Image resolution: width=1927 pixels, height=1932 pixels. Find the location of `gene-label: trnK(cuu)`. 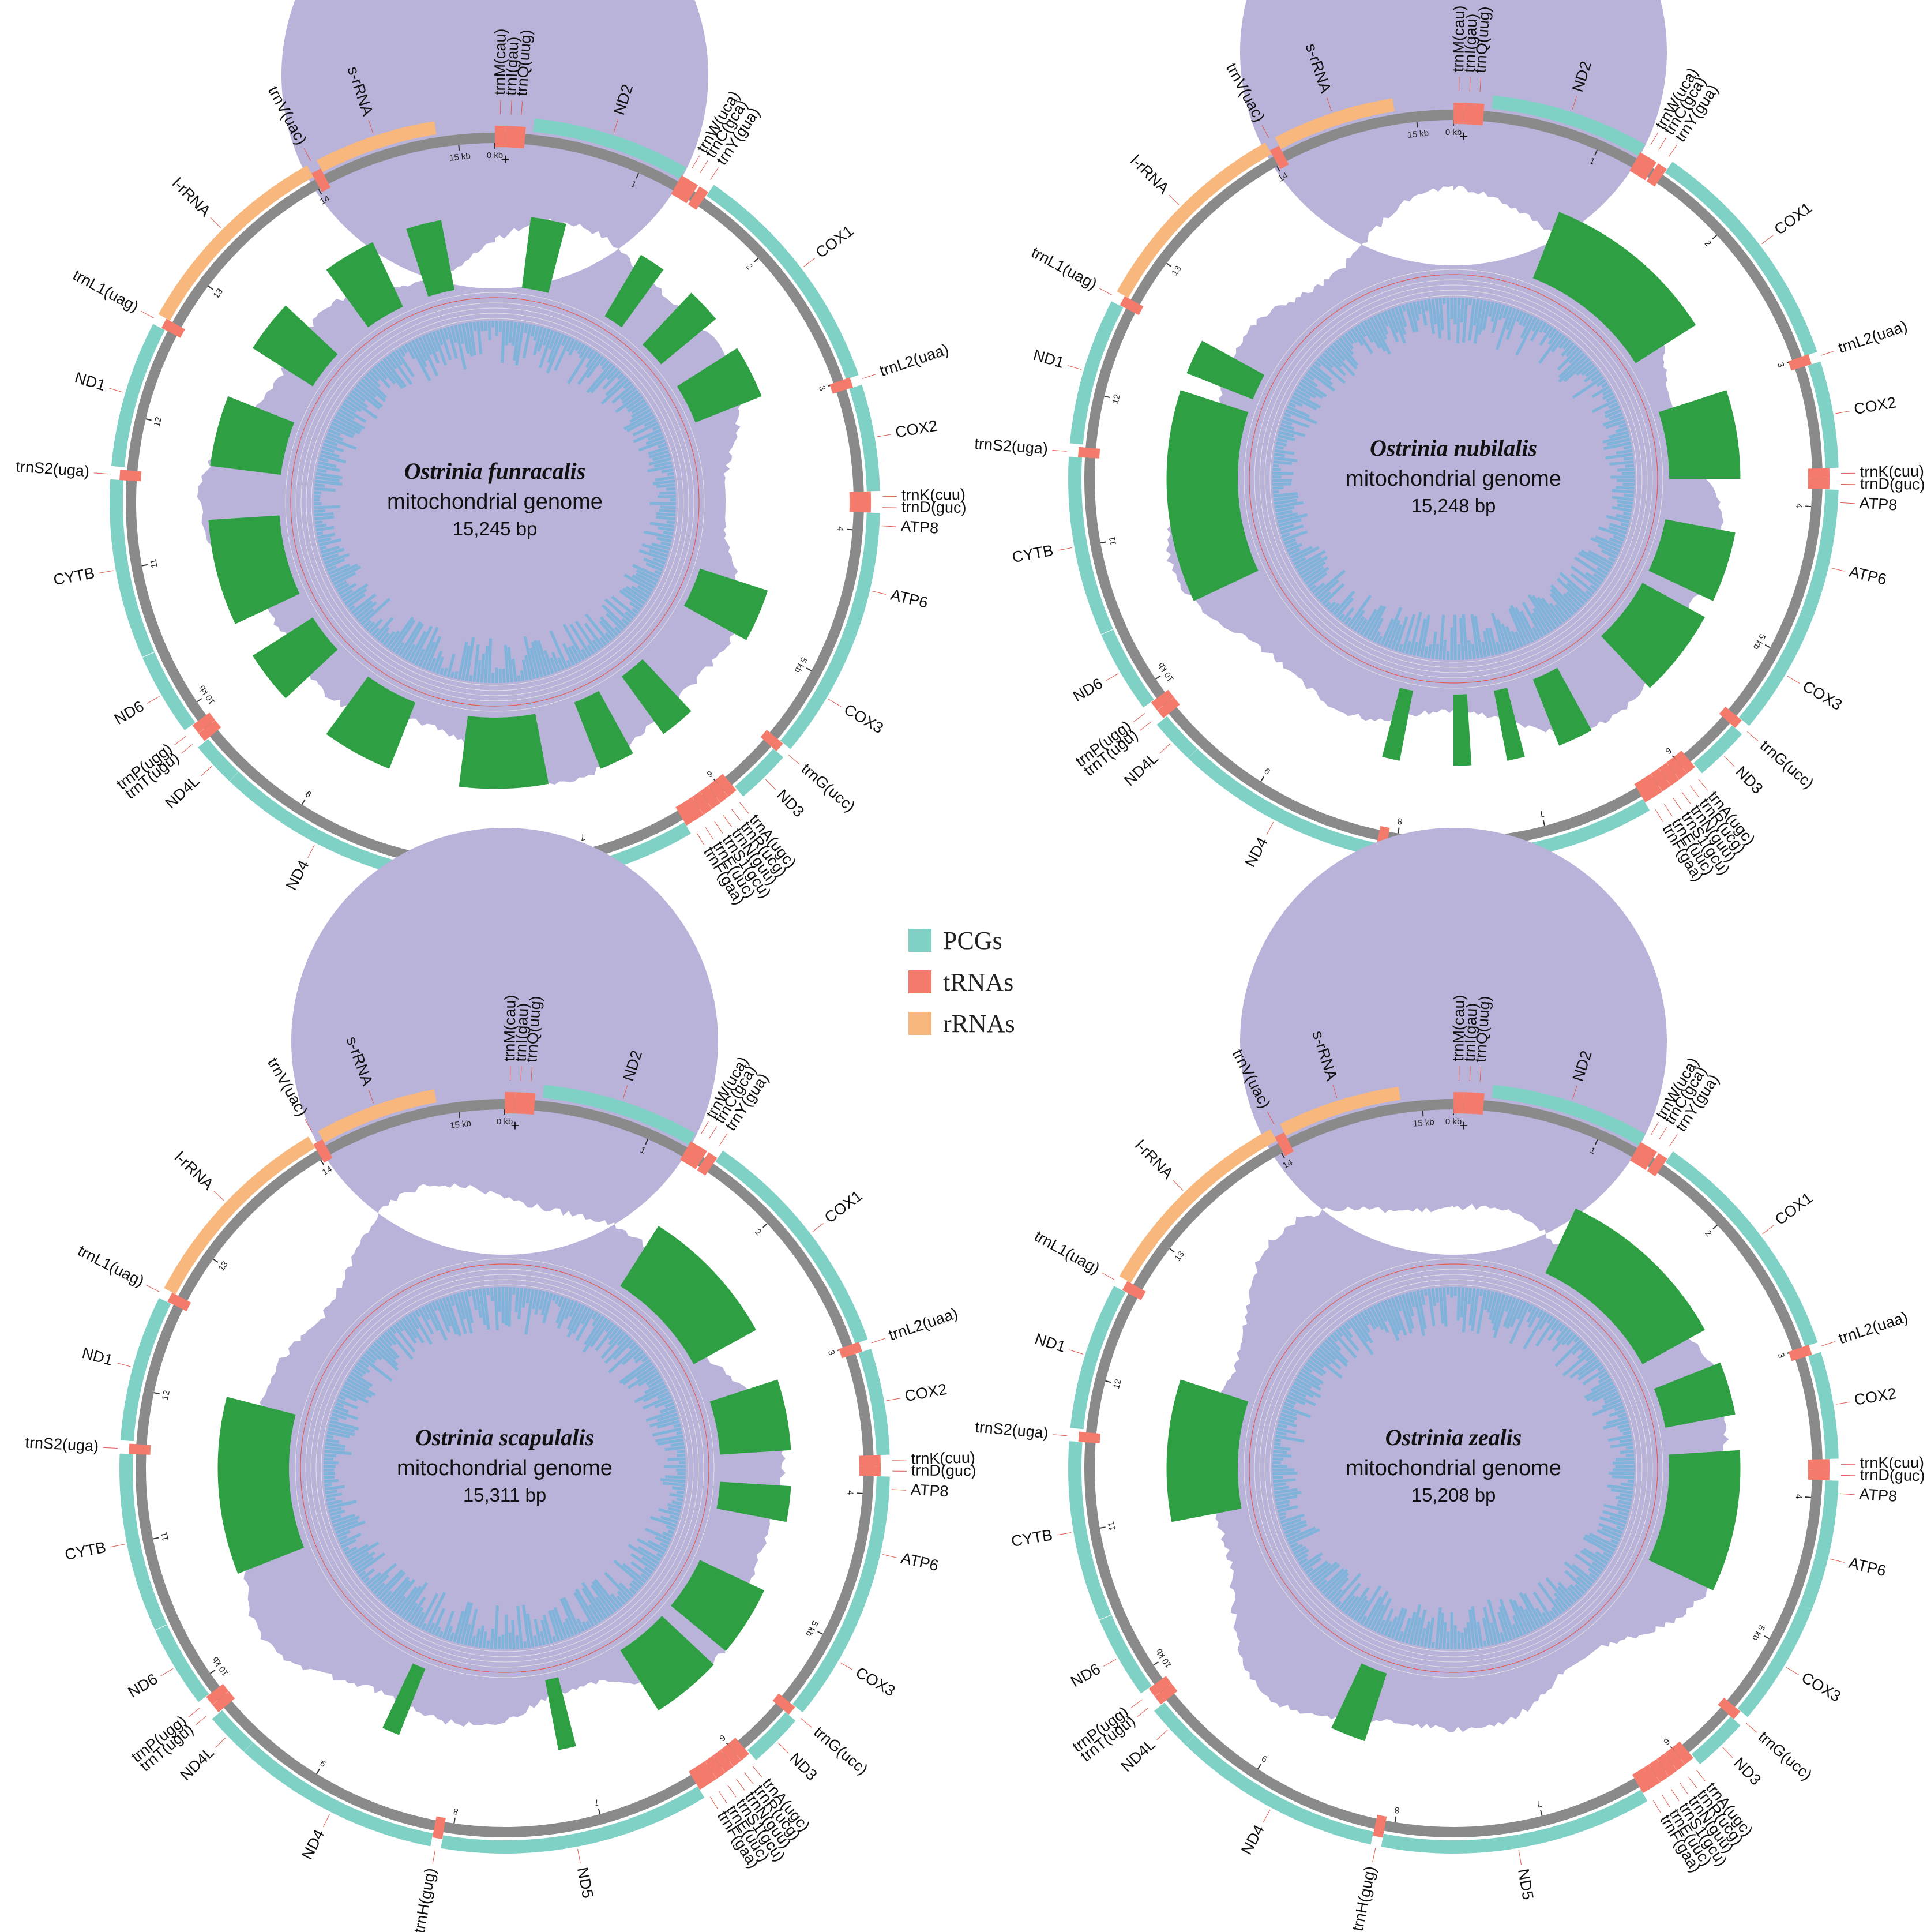

gene-label: trnK(cuu) is located at coordinates (933, 495).